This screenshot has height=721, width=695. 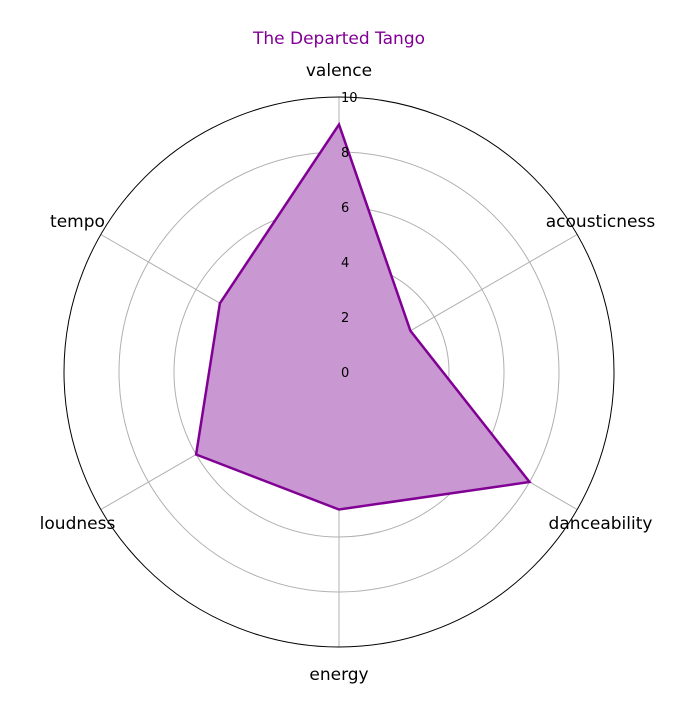 What do you see at coordinates (349, 236) in the screenshot?
I see `tick-labels: 0 2 4 6 8 10` at bounding box center [349, 236].